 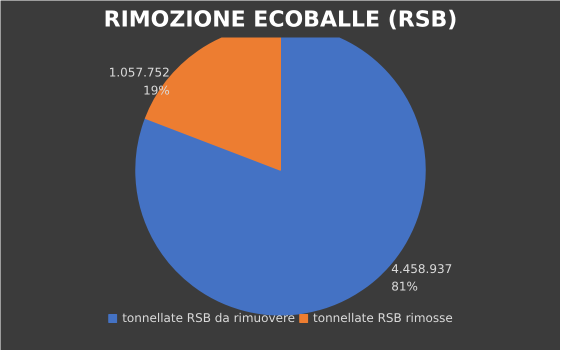 I want to click on data-label: 4.458.937 81%, so click(x=421, y=278).